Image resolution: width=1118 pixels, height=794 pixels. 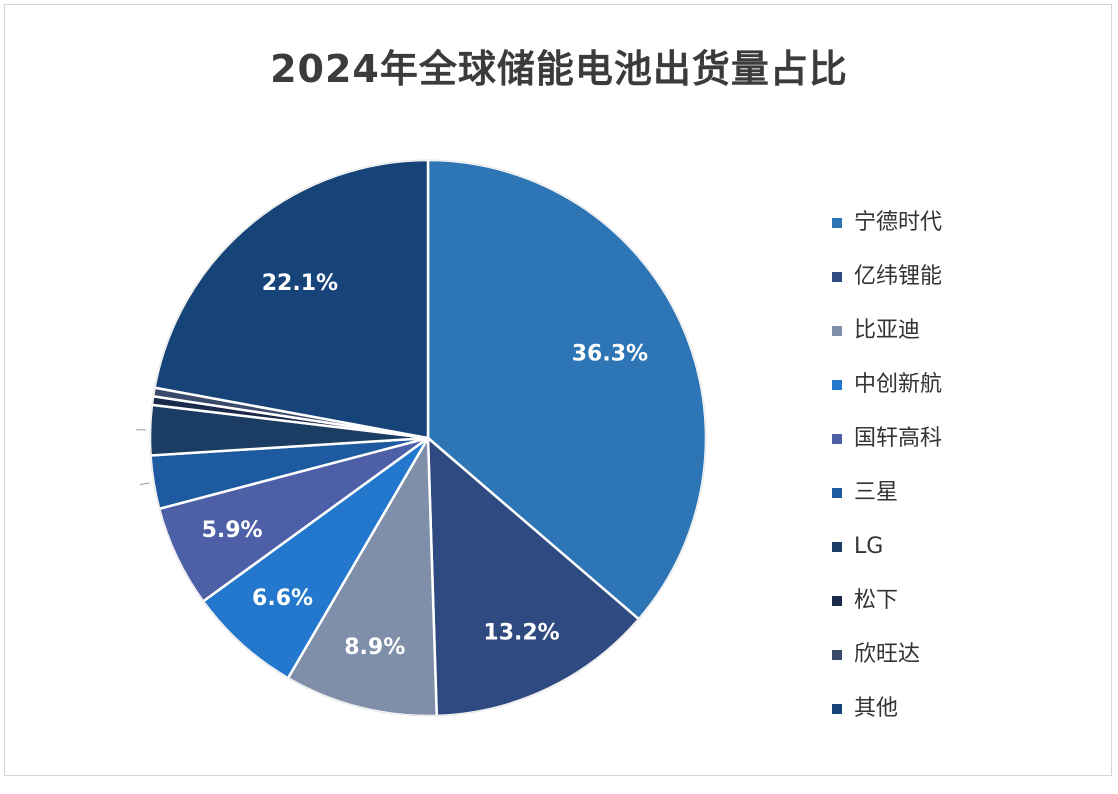 What do you see at coordinates (876, 600) in the screenshot?
I see `legend-label: 松下` at bounding box center [876, 600].